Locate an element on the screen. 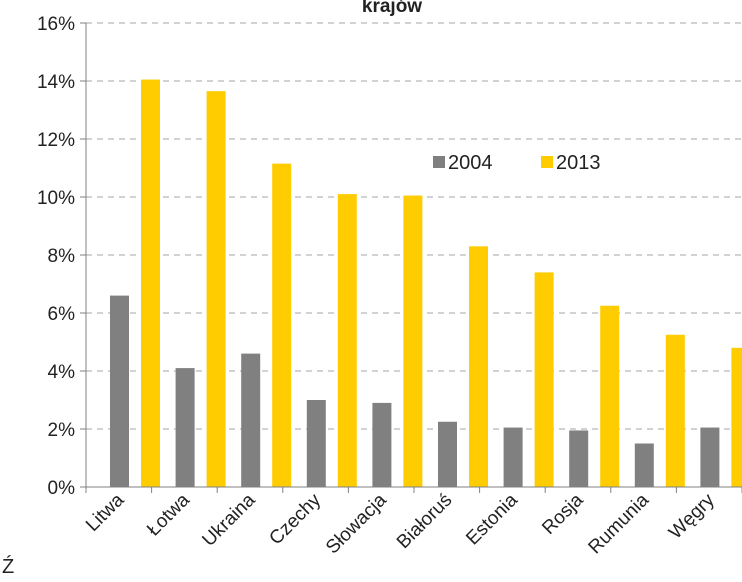 This screenshot has width=742, height=582. y-axis-ticks: 0% 2% 4% 6% 8% 10% 12% 14% 16% is located at coordinates (61, 256).